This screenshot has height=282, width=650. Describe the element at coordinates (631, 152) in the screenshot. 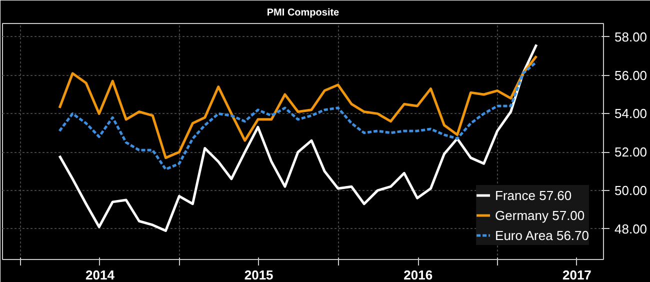

I see `y-tick-label: 52.00` at that location.